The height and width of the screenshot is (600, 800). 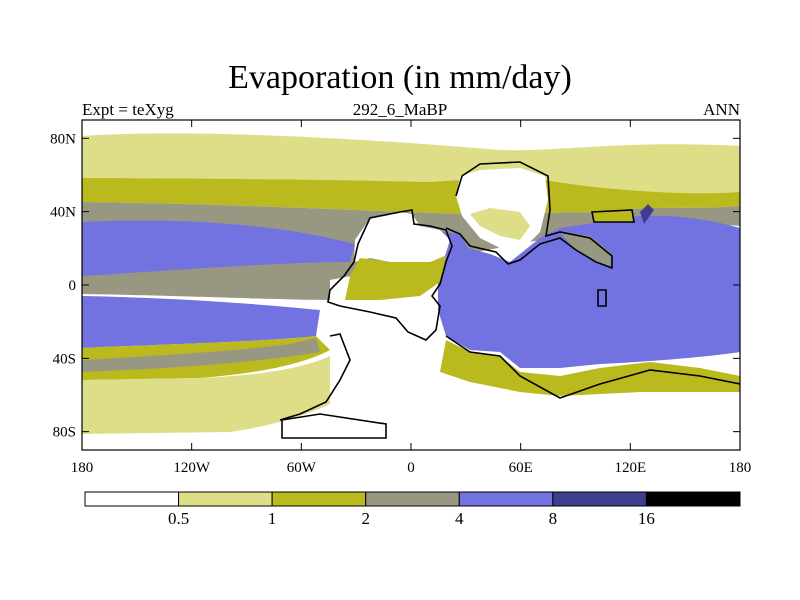 What do you see at coordinates (459, 518) in the screenshot?
I see `colorbar-label: 4` at bounding box center [459, 518].